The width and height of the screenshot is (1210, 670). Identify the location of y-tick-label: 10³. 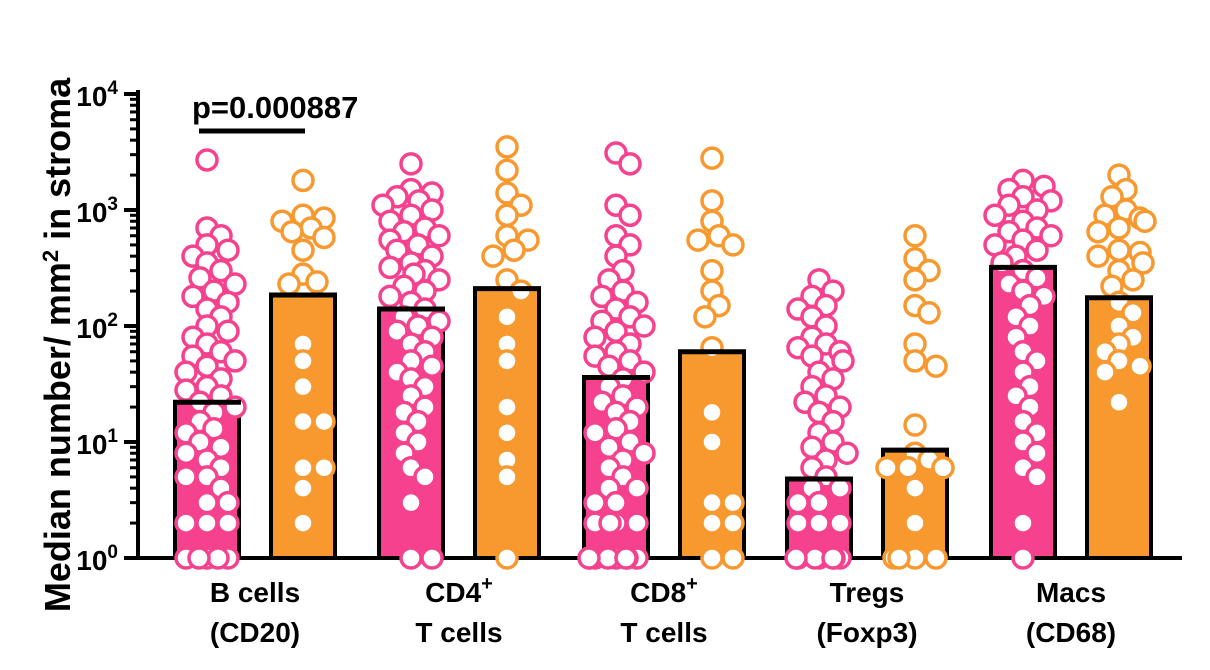
(97, 211).